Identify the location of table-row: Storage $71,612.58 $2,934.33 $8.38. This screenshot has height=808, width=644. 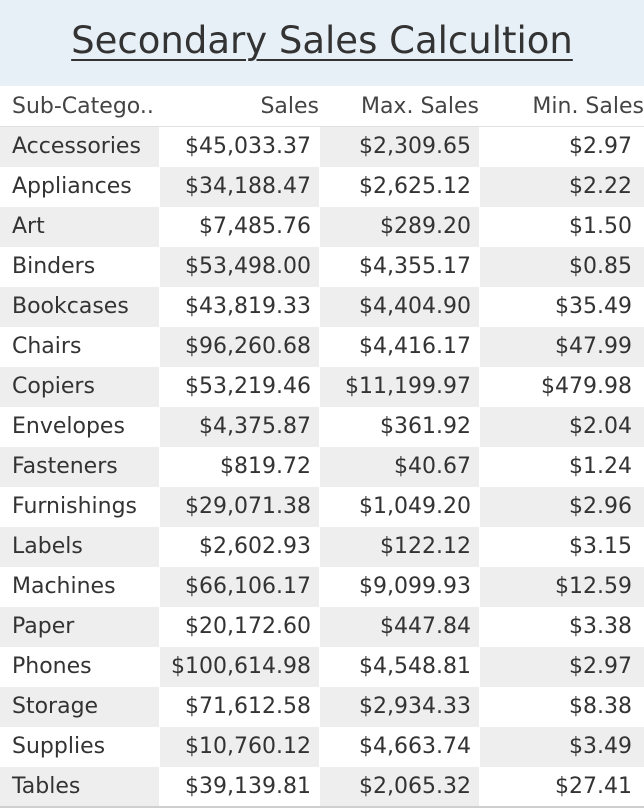
(322, 707).